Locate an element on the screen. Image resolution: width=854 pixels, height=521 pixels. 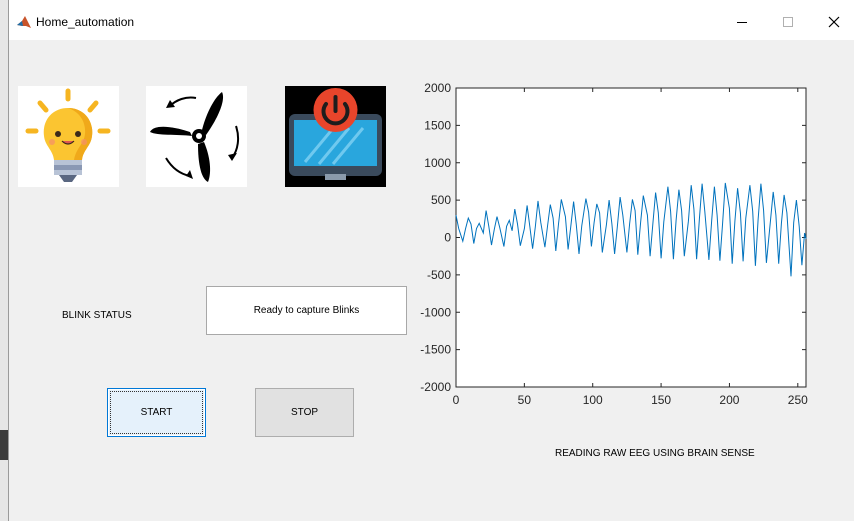
stop-button: STOP is located at coordinates (304, 412).